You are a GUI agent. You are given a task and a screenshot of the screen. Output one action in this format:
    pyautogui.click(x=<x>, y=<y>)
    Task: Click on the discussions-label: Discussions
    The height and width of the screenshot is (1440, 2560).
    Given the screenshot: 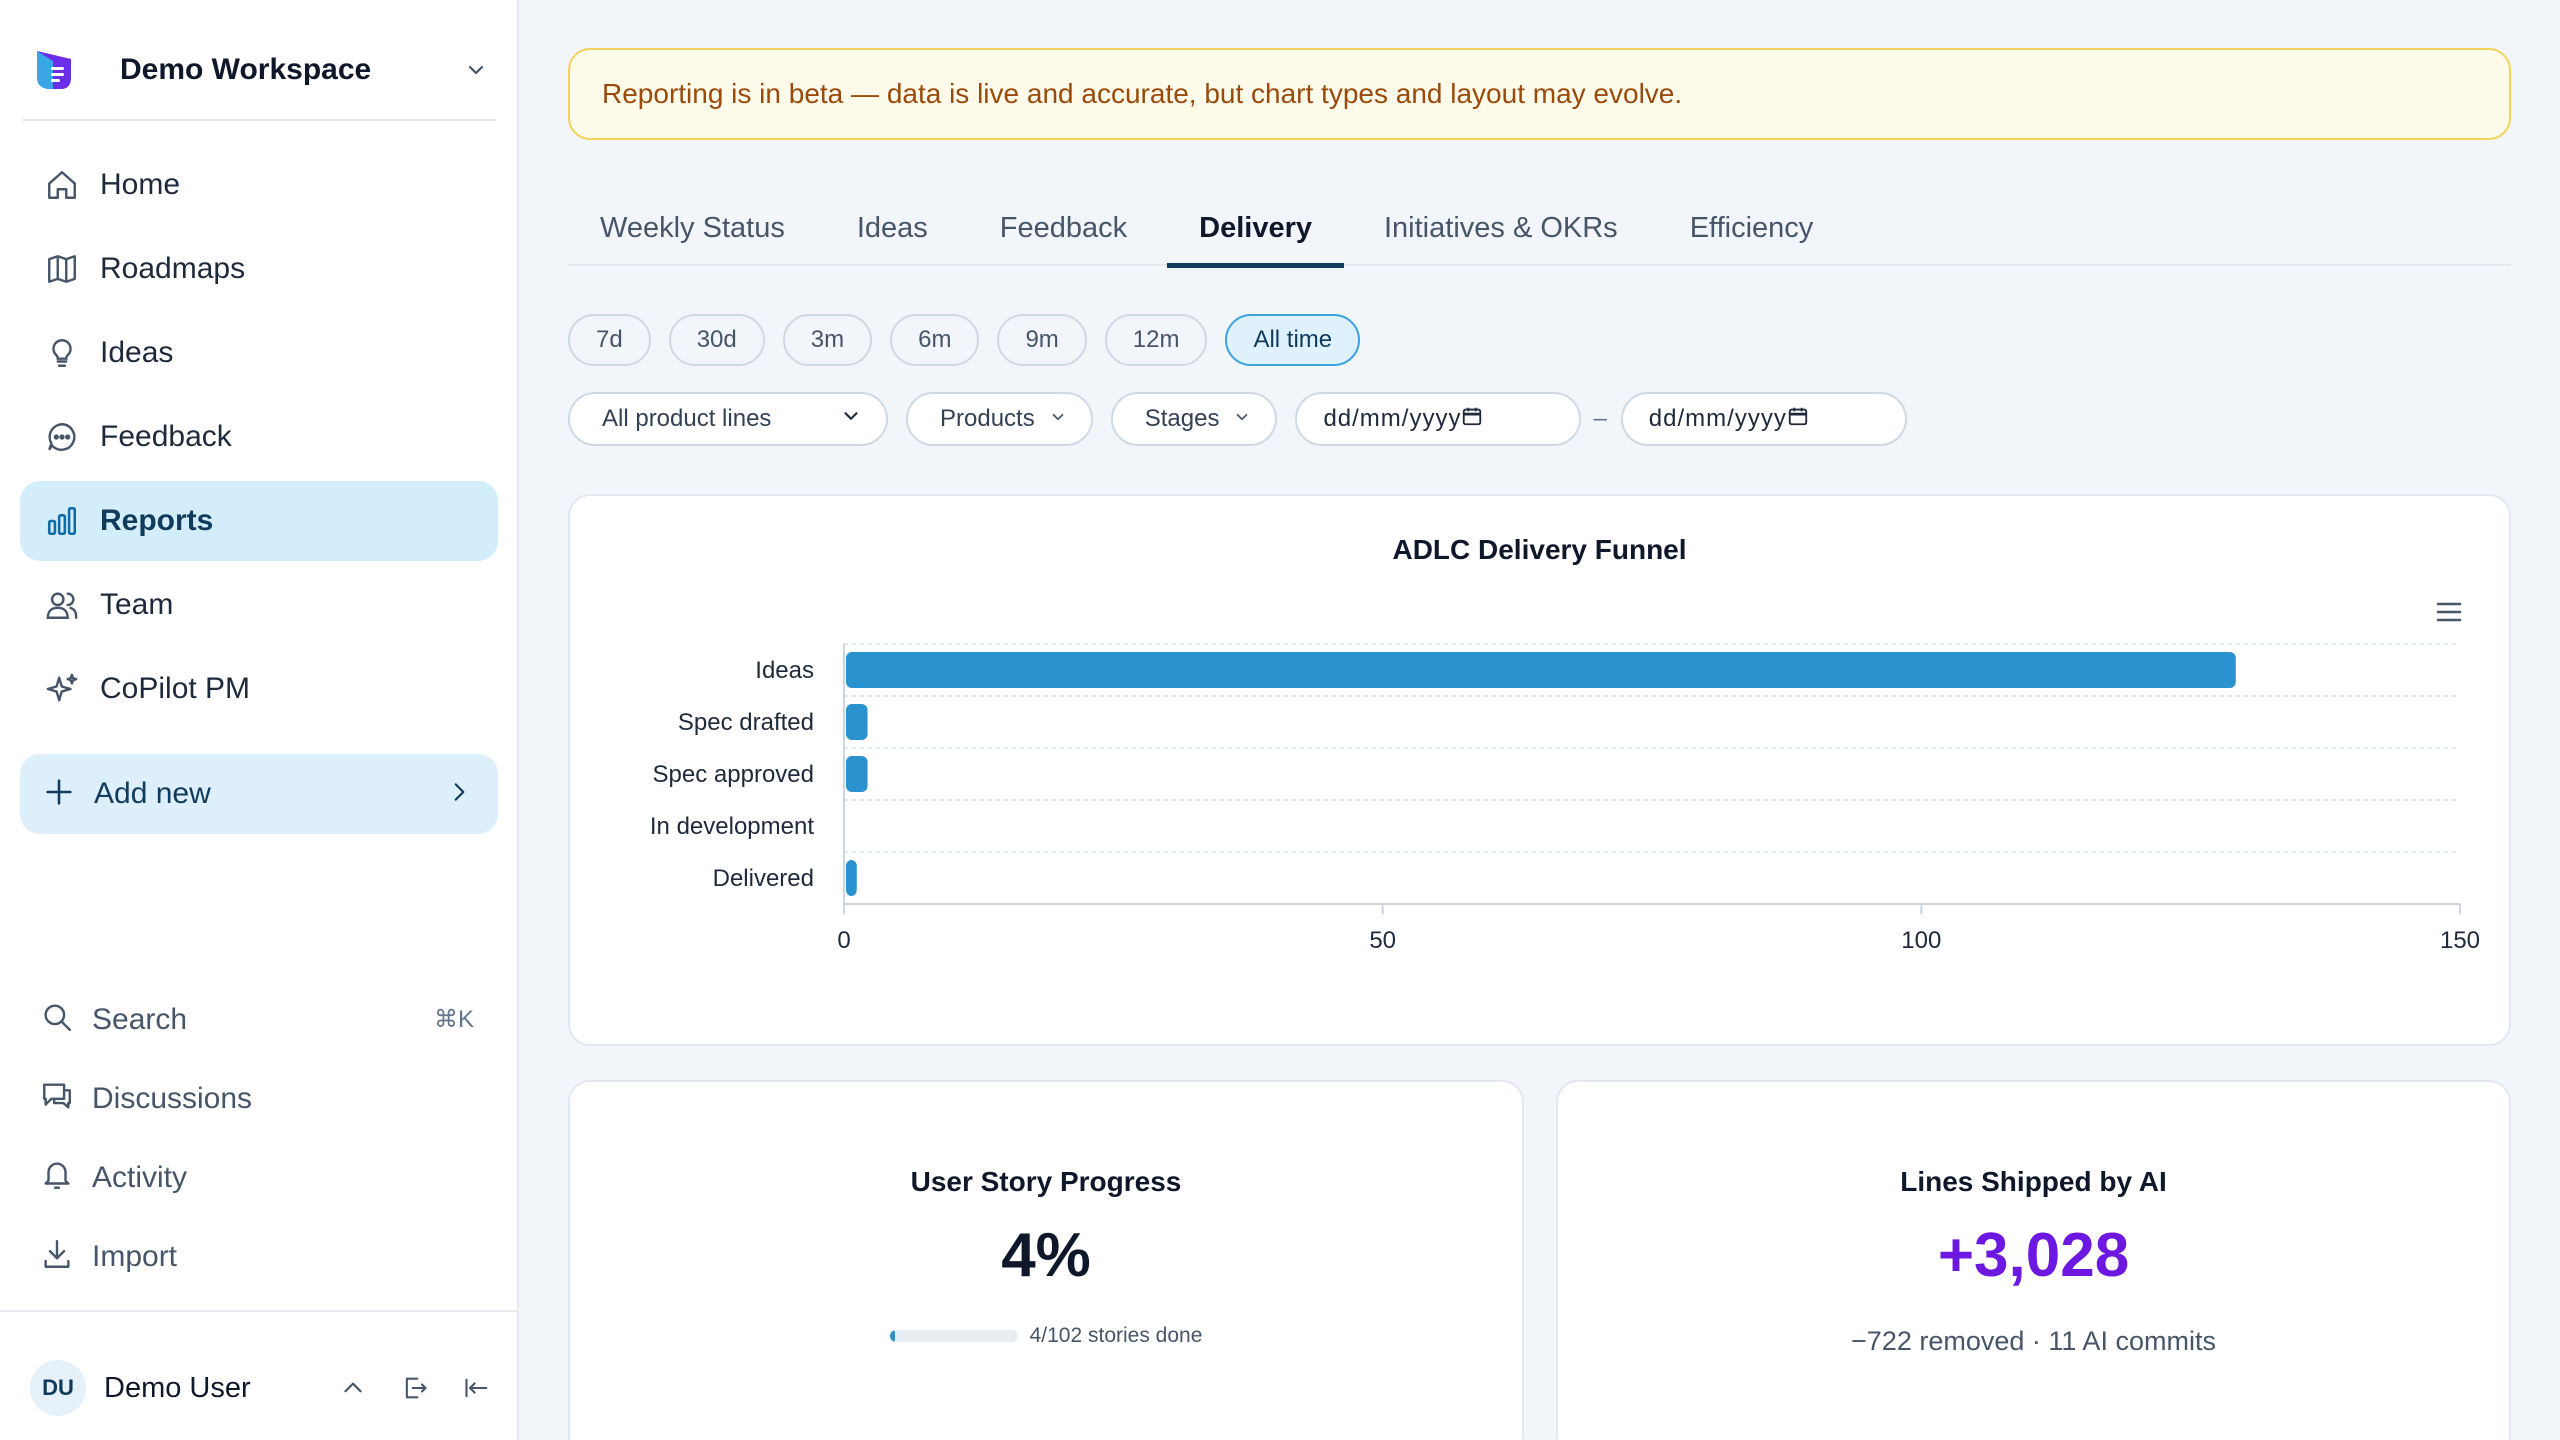 What is the action you would take?
    pyautogui.click(x=172, y=1098)
    